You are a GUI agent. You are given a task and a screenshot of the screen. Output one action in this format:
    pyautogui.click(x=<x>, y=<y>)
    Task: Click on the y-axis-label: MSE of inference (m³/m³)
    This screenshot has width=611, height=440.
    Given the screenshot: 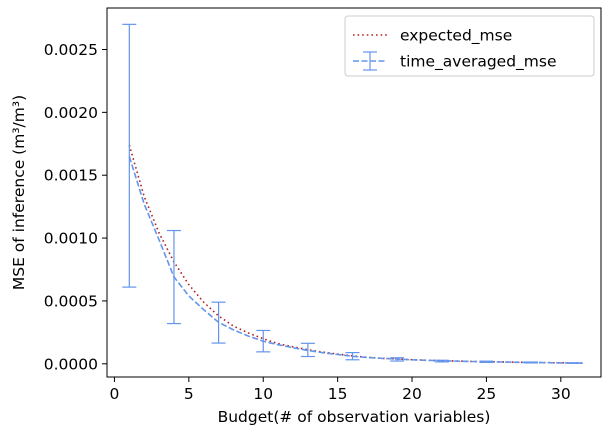 What is the action you would take?
    pyautogui.click(x=19, y=192)
    